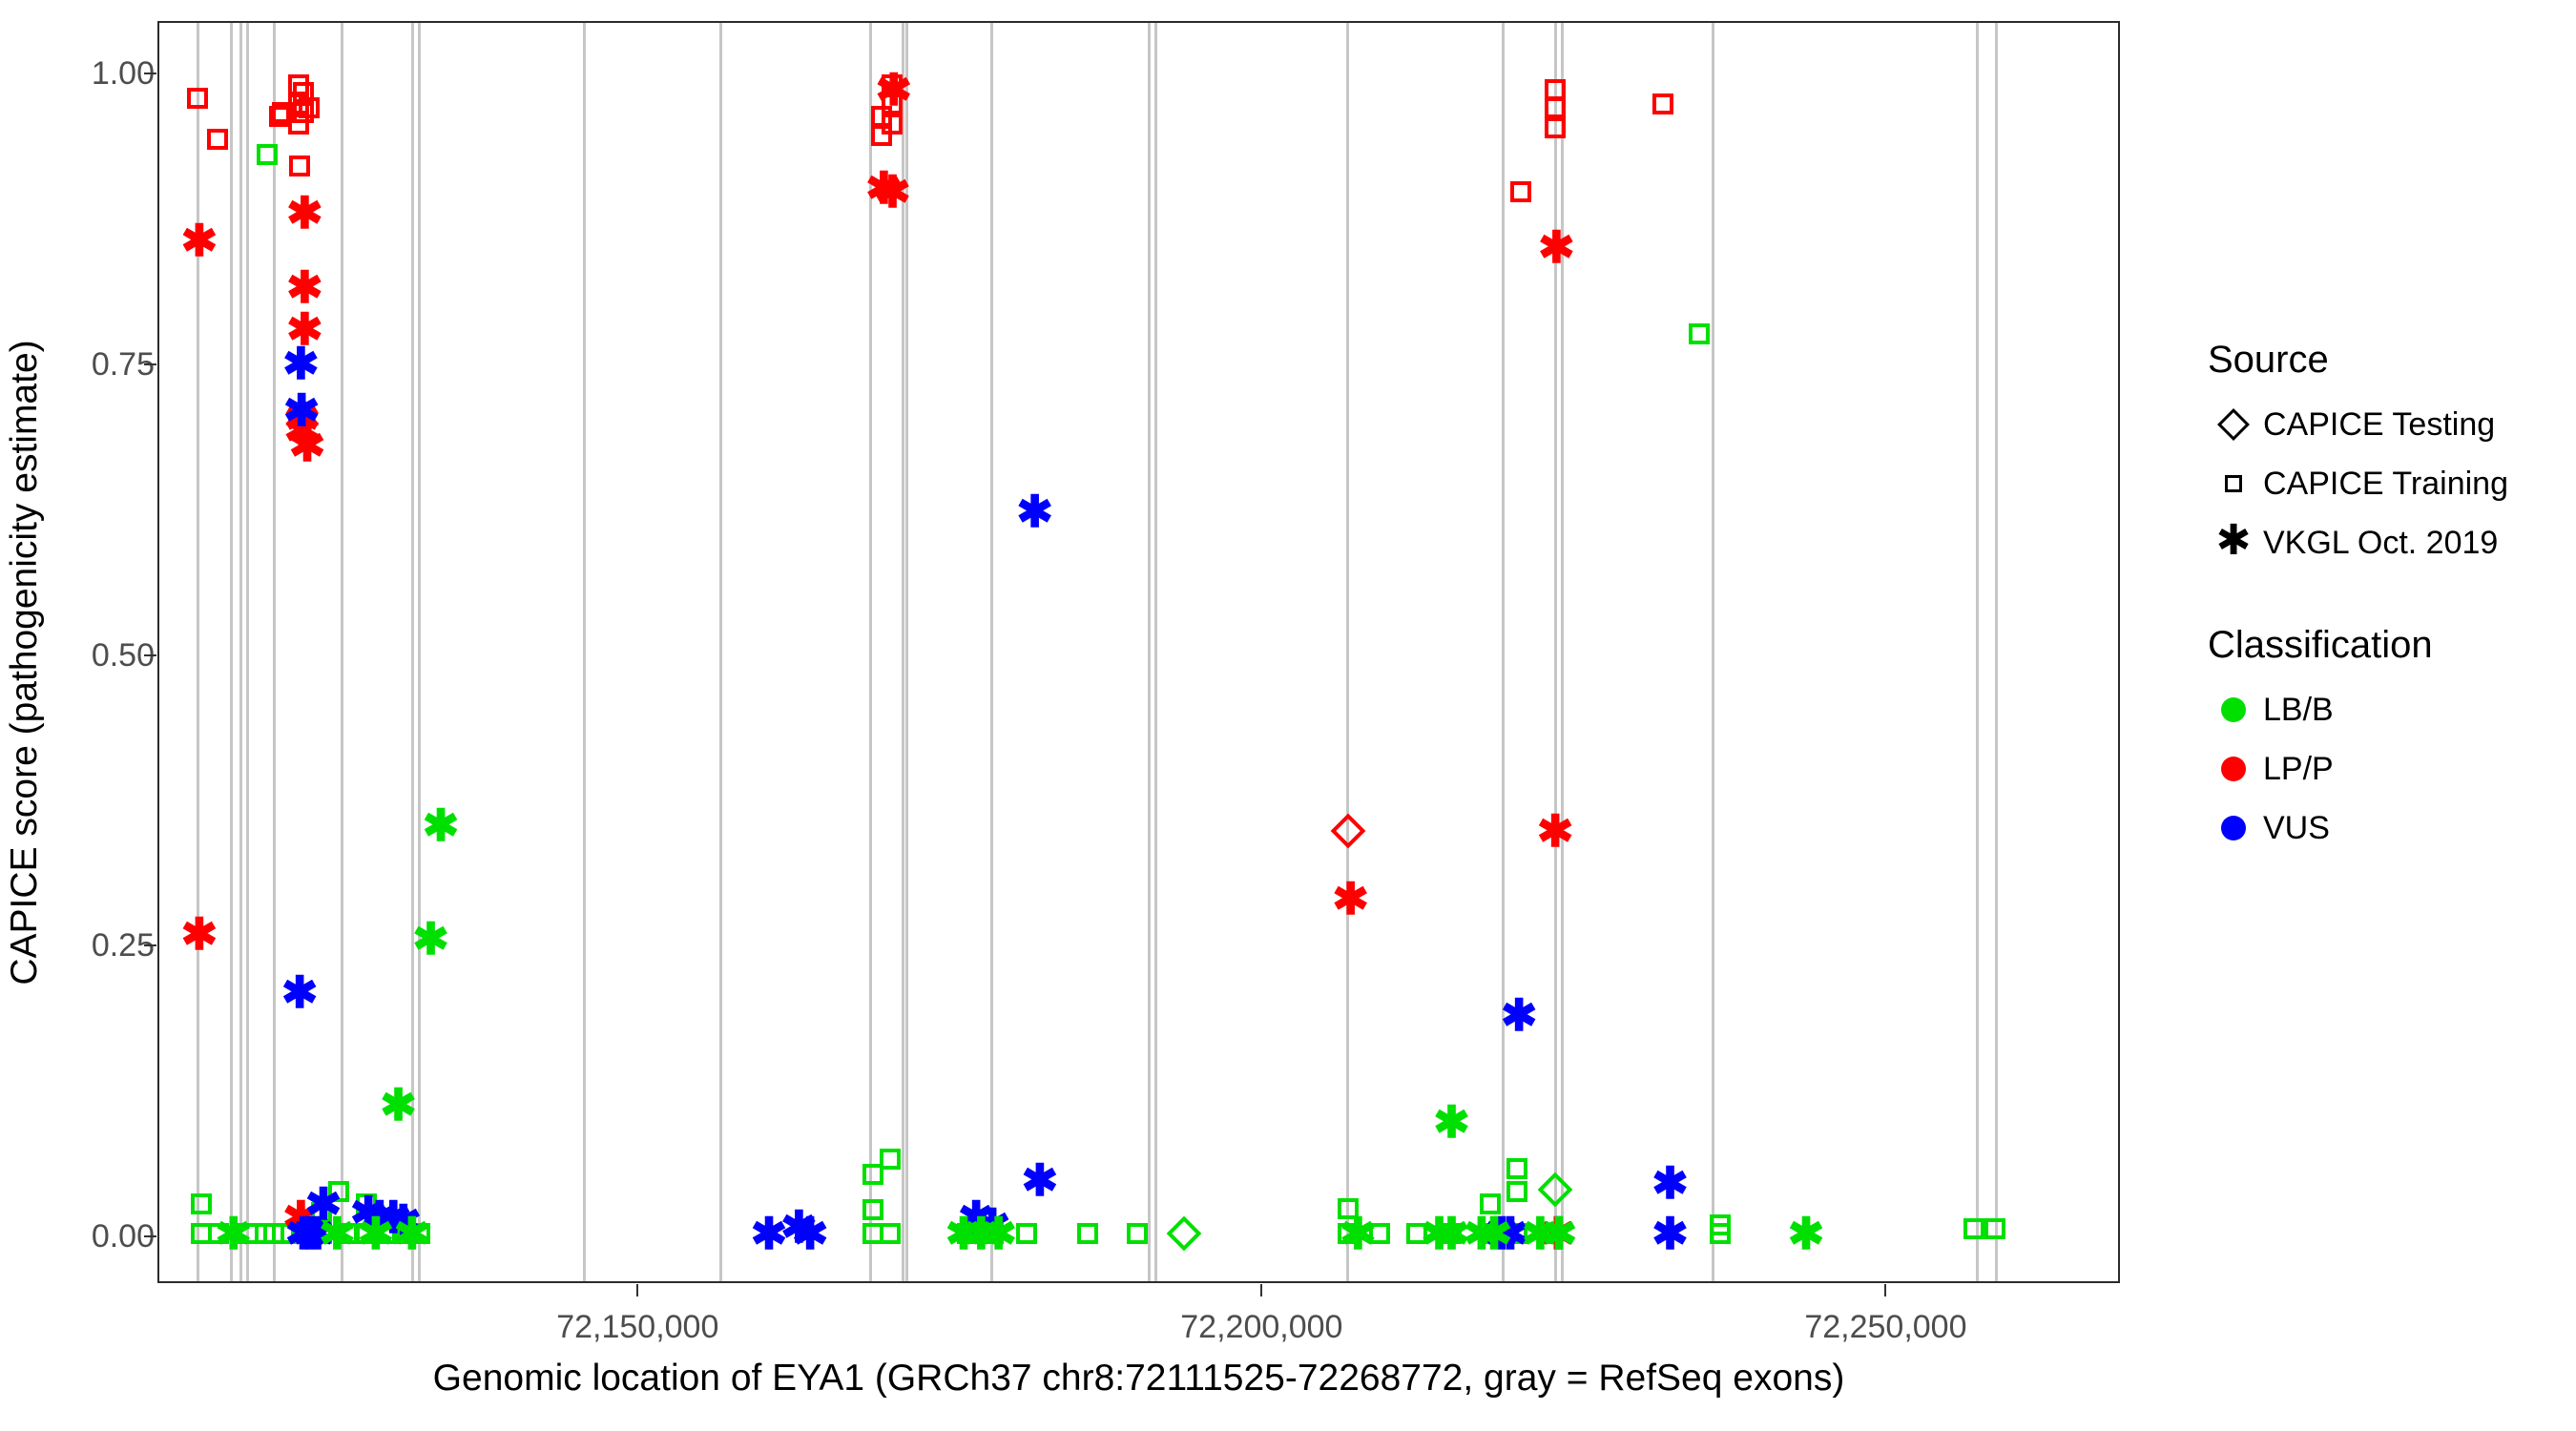 The width and height of the screenshot is (2576, 1431). What do you see at coordinates (2233, 424) in the screenshot?
I see `diamond-icon` at bounding box center [2233, 424].